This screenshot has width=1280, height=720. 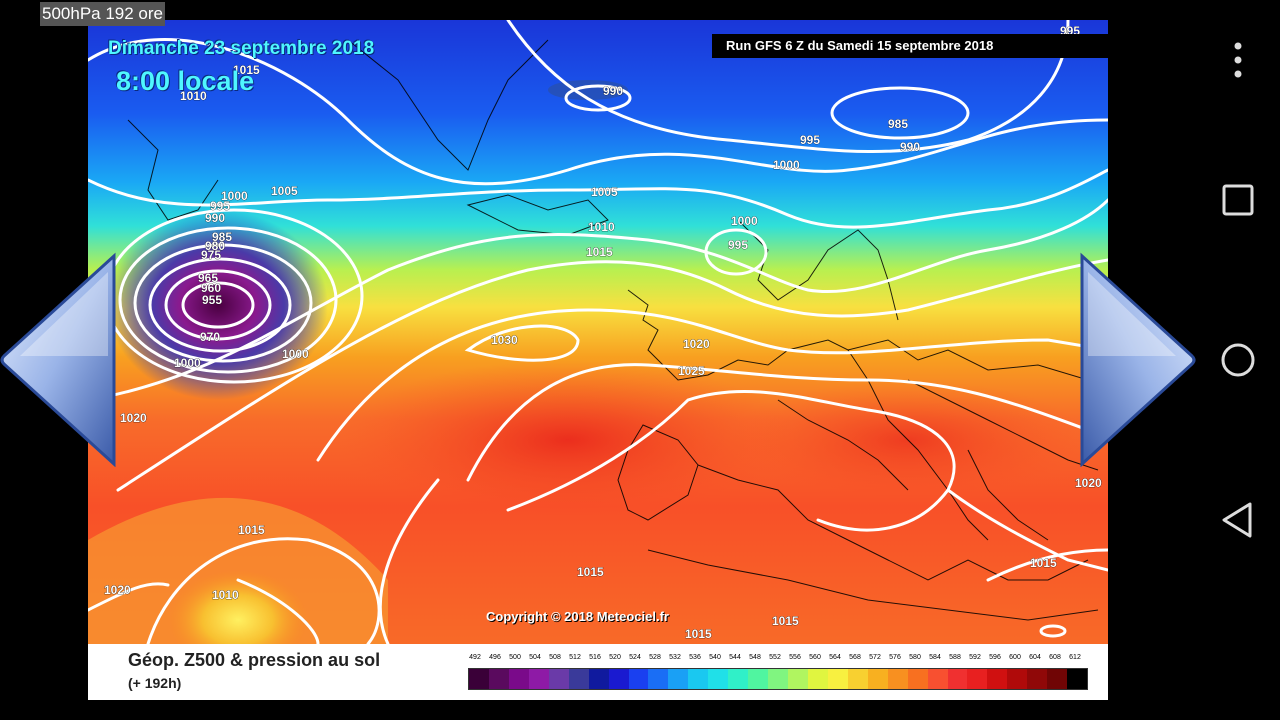 What do you see at coordinates (211, 288) in the screenshot?
I see `isobar-label: 960` at bounding box center [211, 288].